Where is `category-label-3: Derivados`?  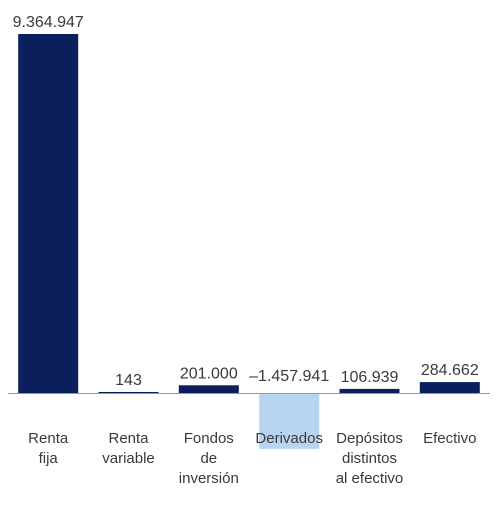
category-label-3: Derivados is located at coordinates (289, 438).